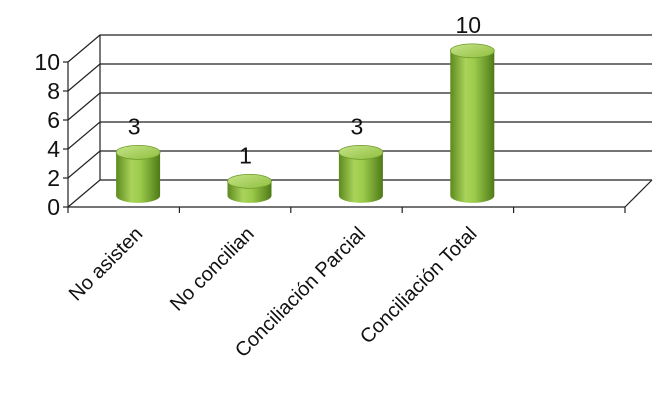  What do you see at coordinates (418, 285) in the screenshot?
I see `category-label: Conciliación Total` at bounding box center [418, 285].